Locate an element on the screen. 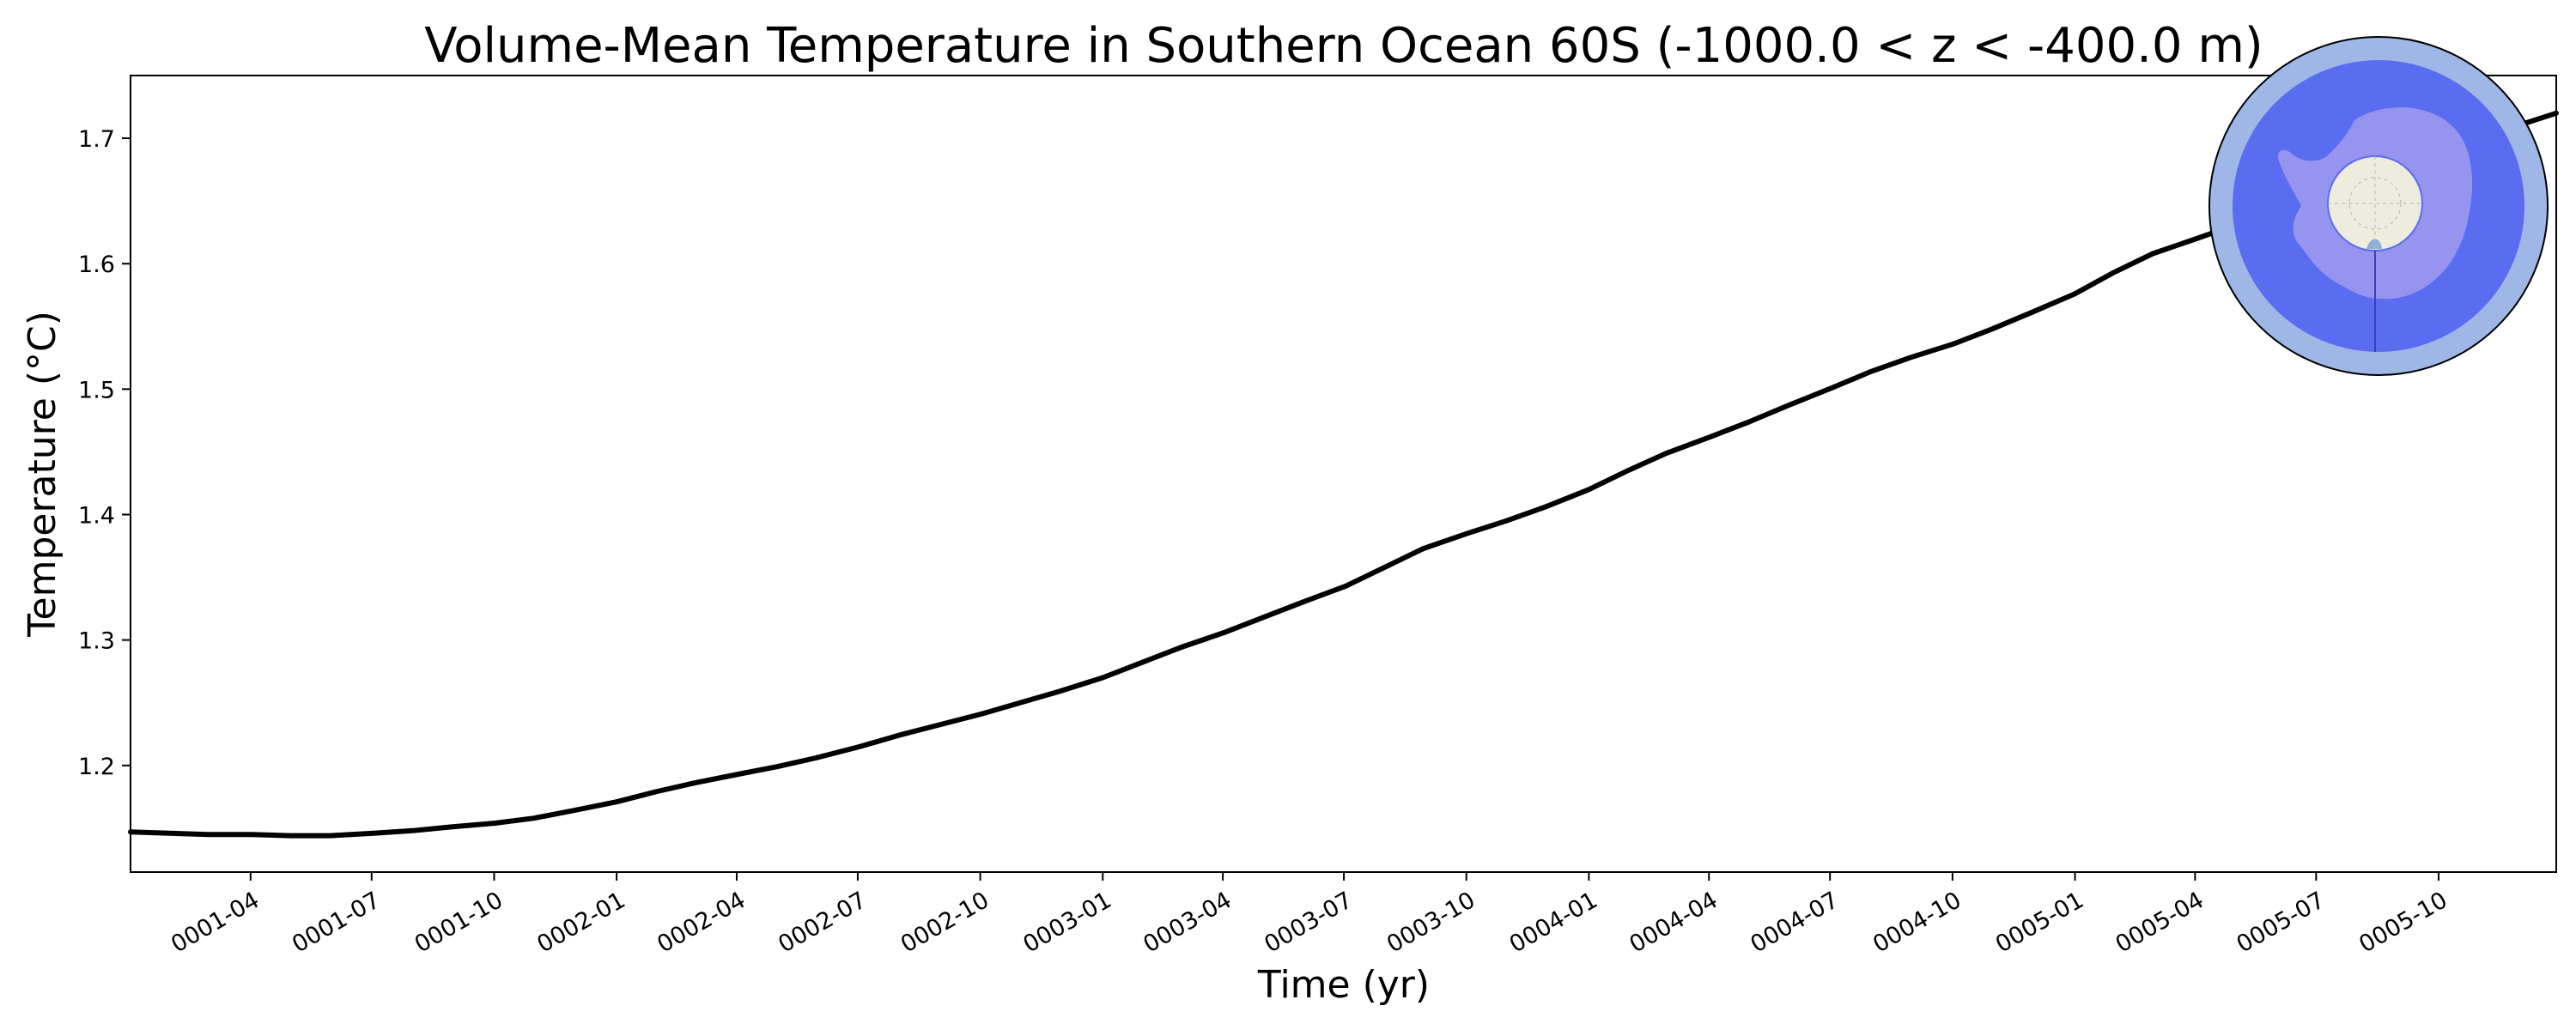 The image size is (2576, 1030). x-tick-label: 0002-04 is located at coordinates (702, 922).